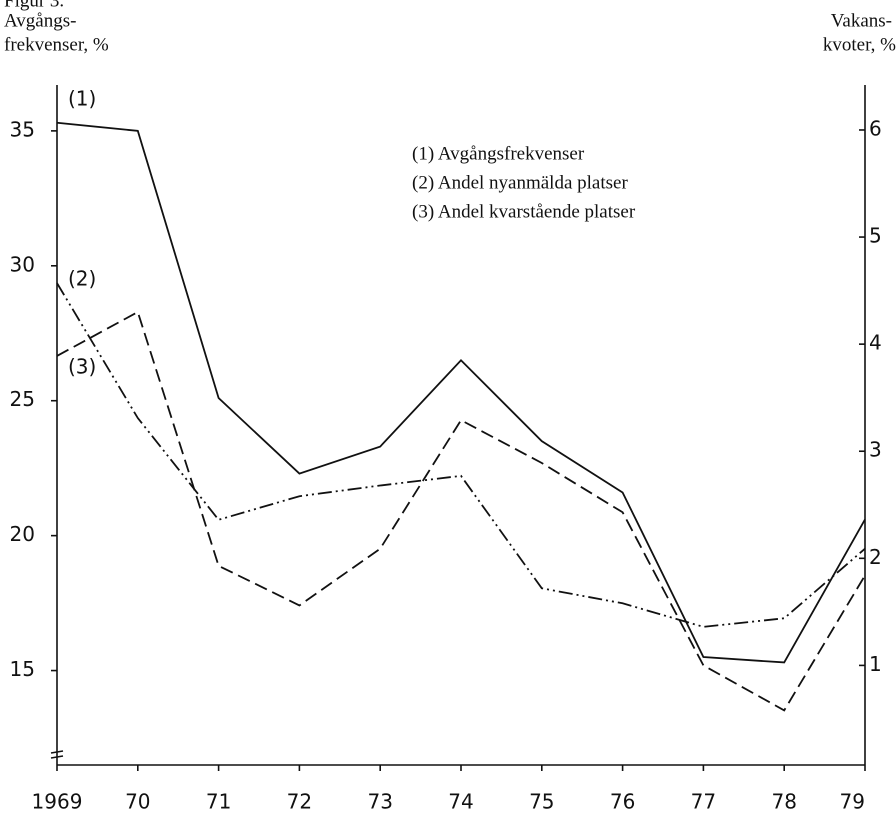 This screenshot has width=896, height=815. Describe the element at coordinates (82, 279) in the screenshot. I see `line-label: (2)` at that location.